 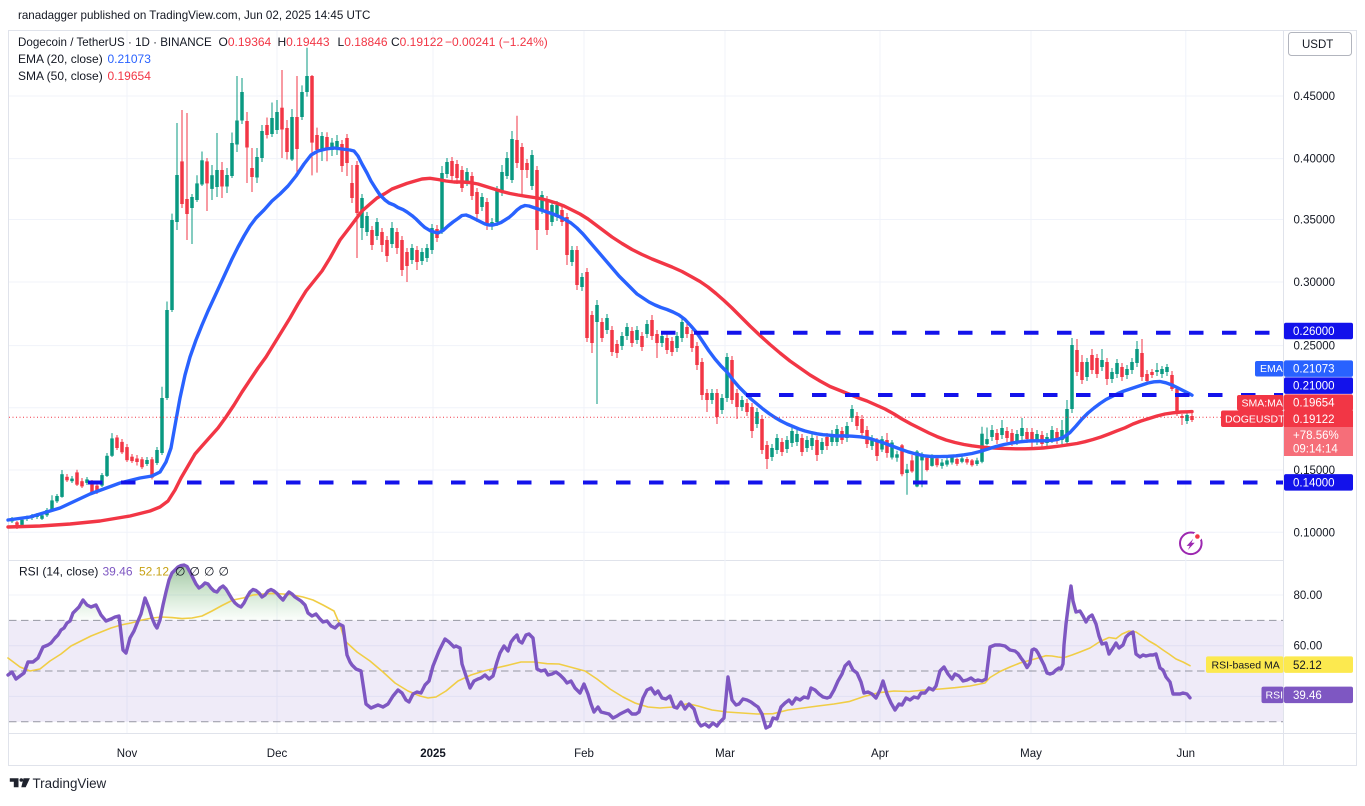 I want to click on svg-text: 0.40000, so click(x=1315, y=160).